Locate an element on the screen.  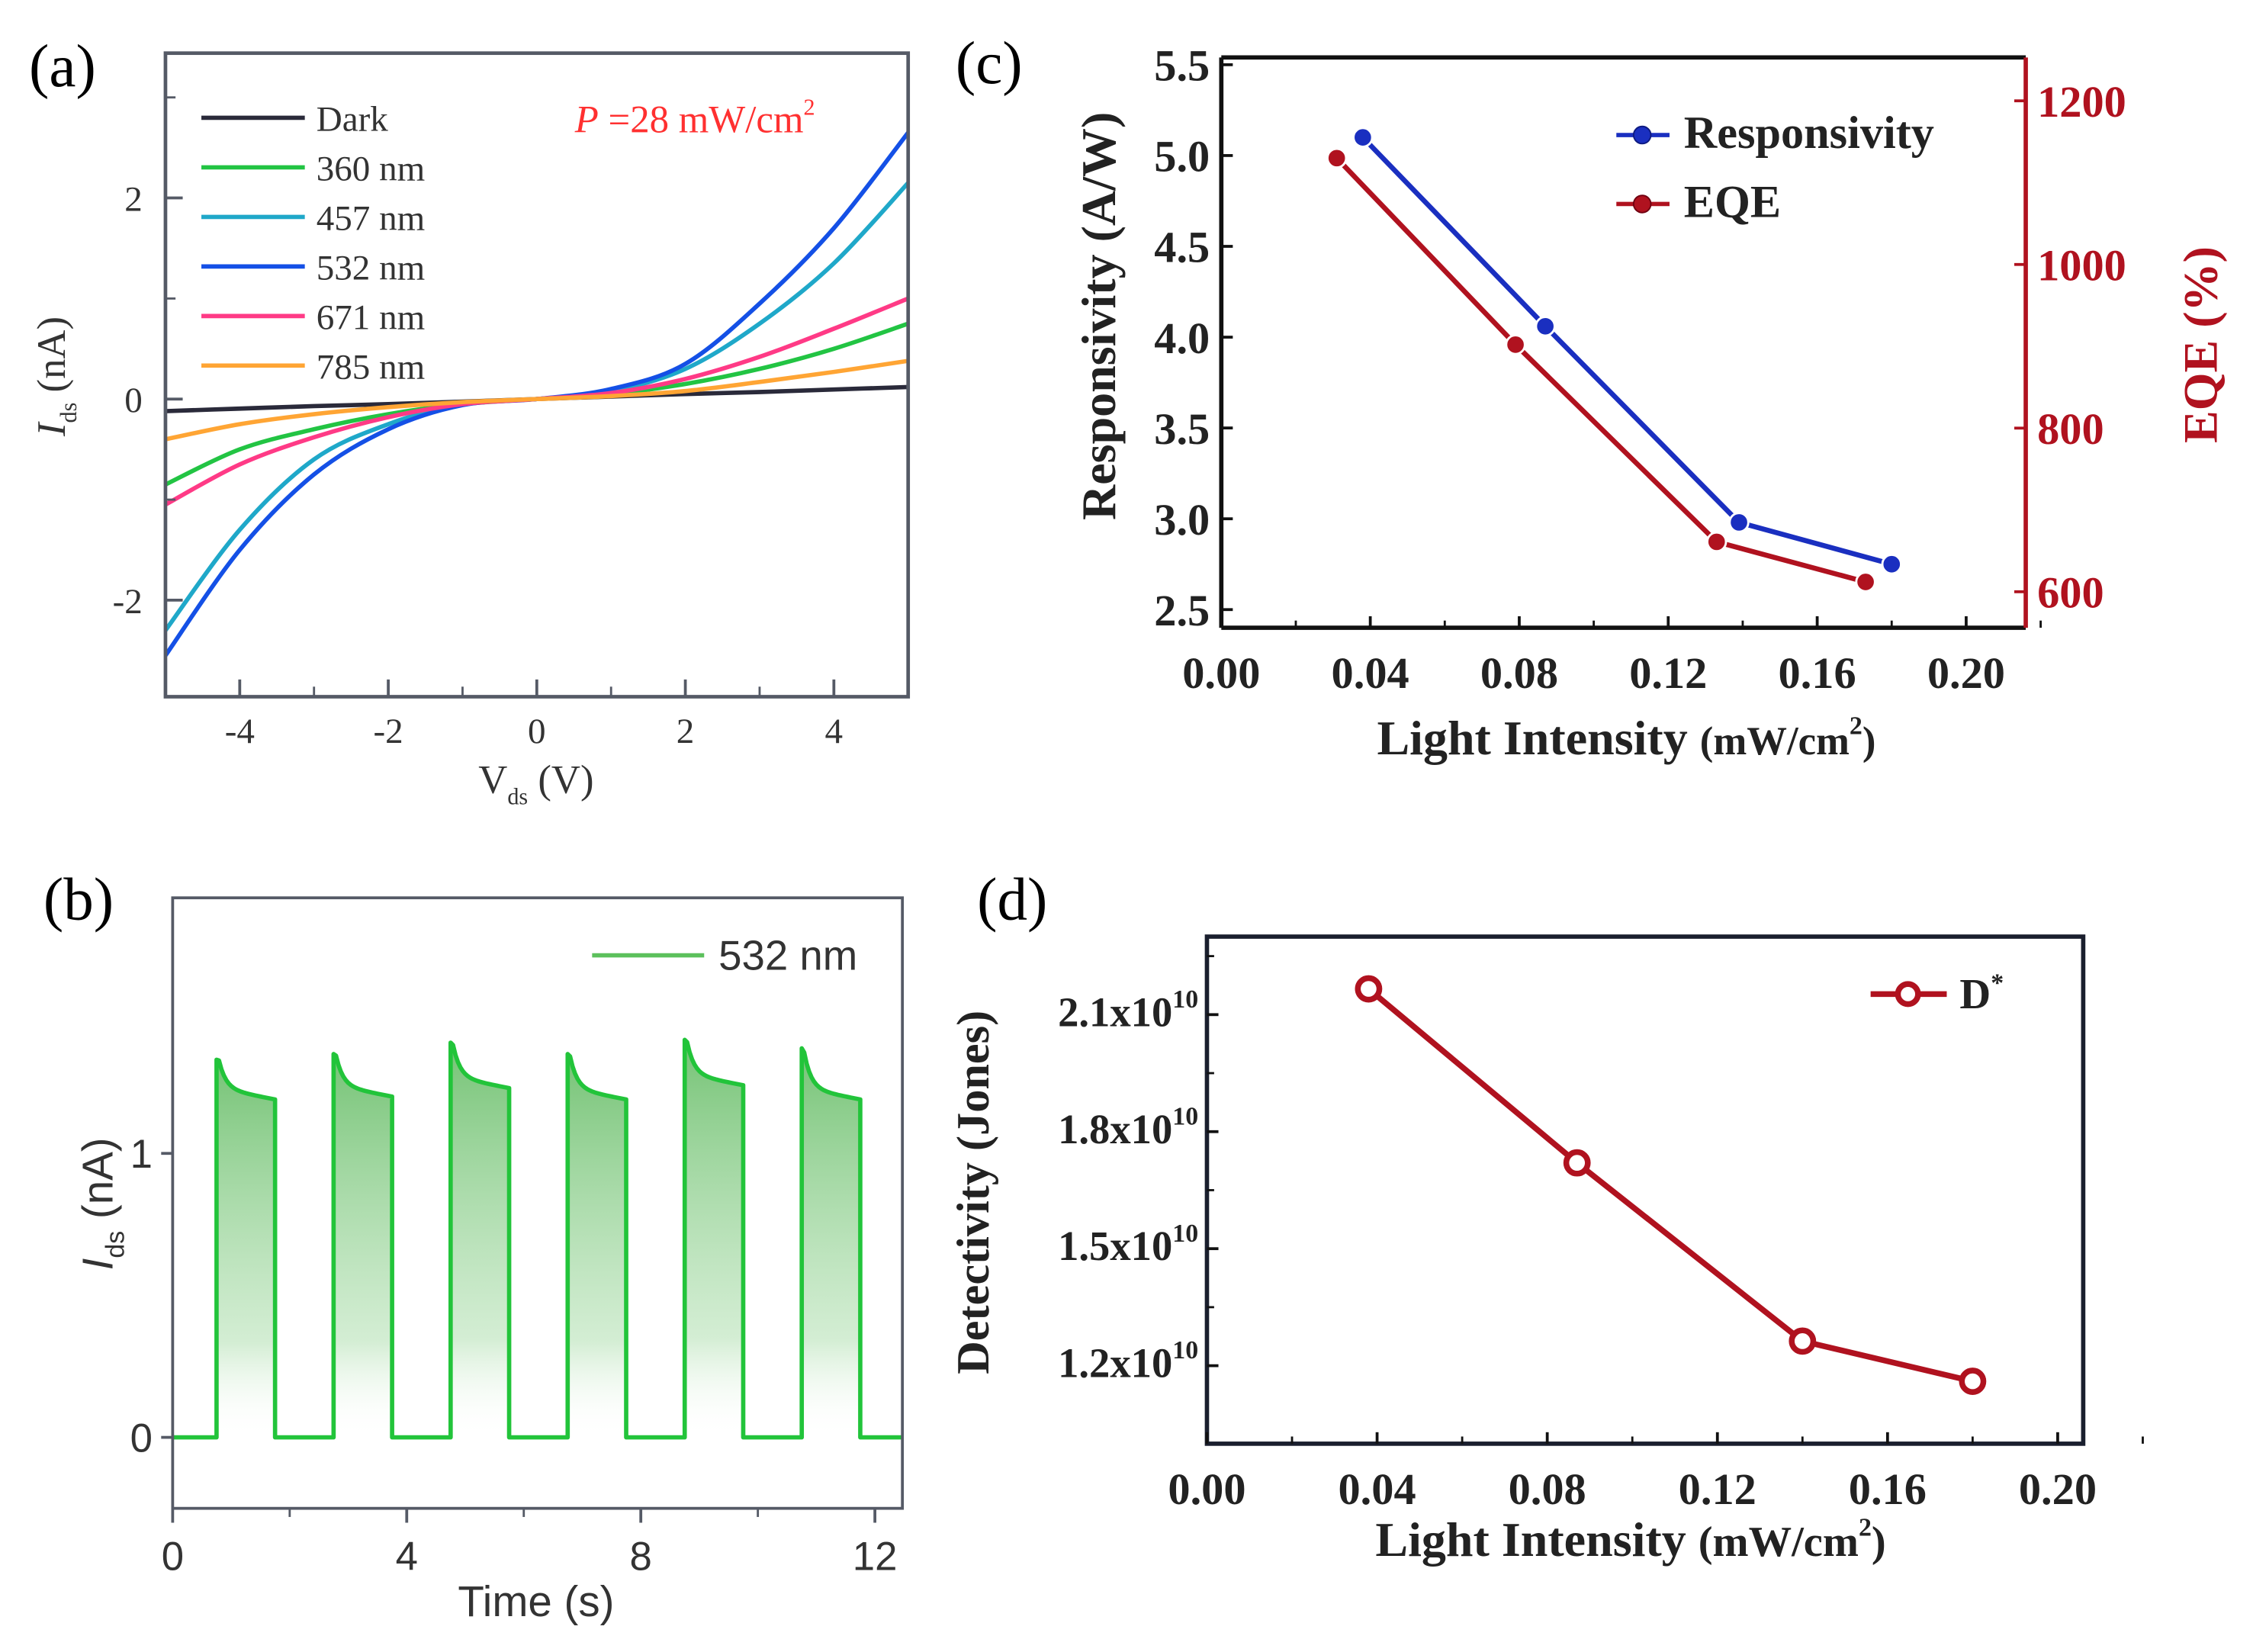
series-line-360nm is located at coordinates (537, 404).